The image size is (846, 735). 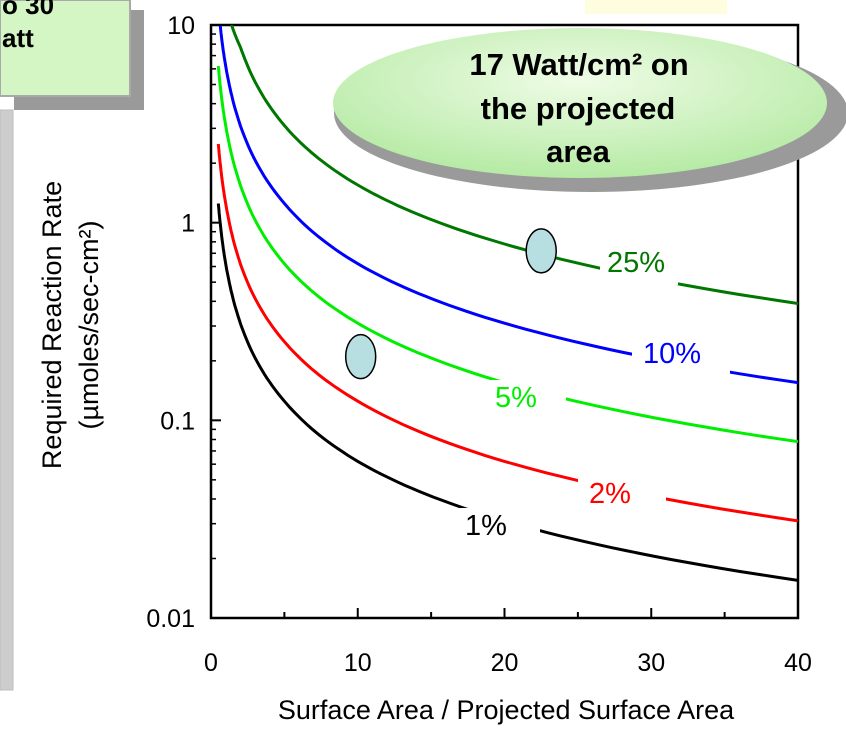 I want to click on y-axis-label-line-2: (µmoles/sec-cm²), so click(x=89, y=324).